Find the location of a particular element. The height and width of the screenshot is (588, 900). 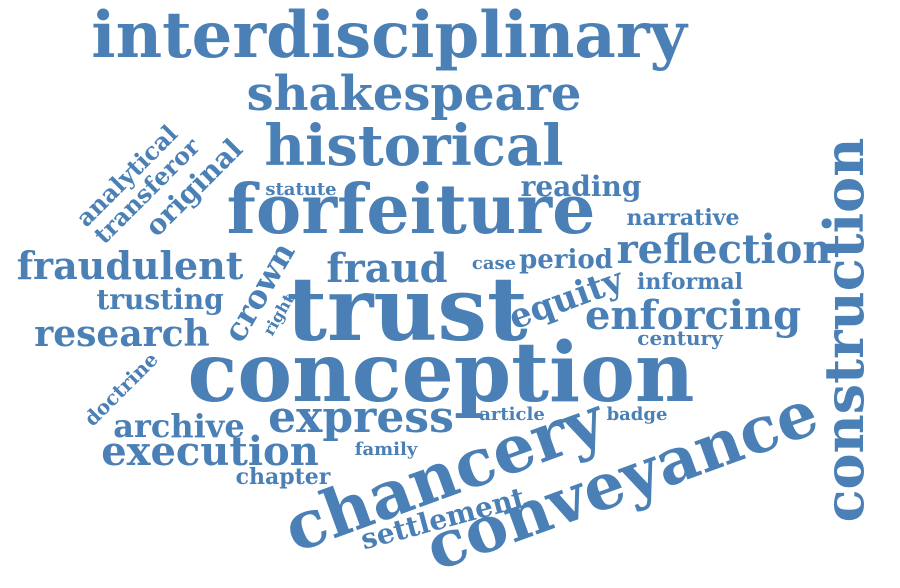

word-historical: historical is located at coordinates (414, 146).